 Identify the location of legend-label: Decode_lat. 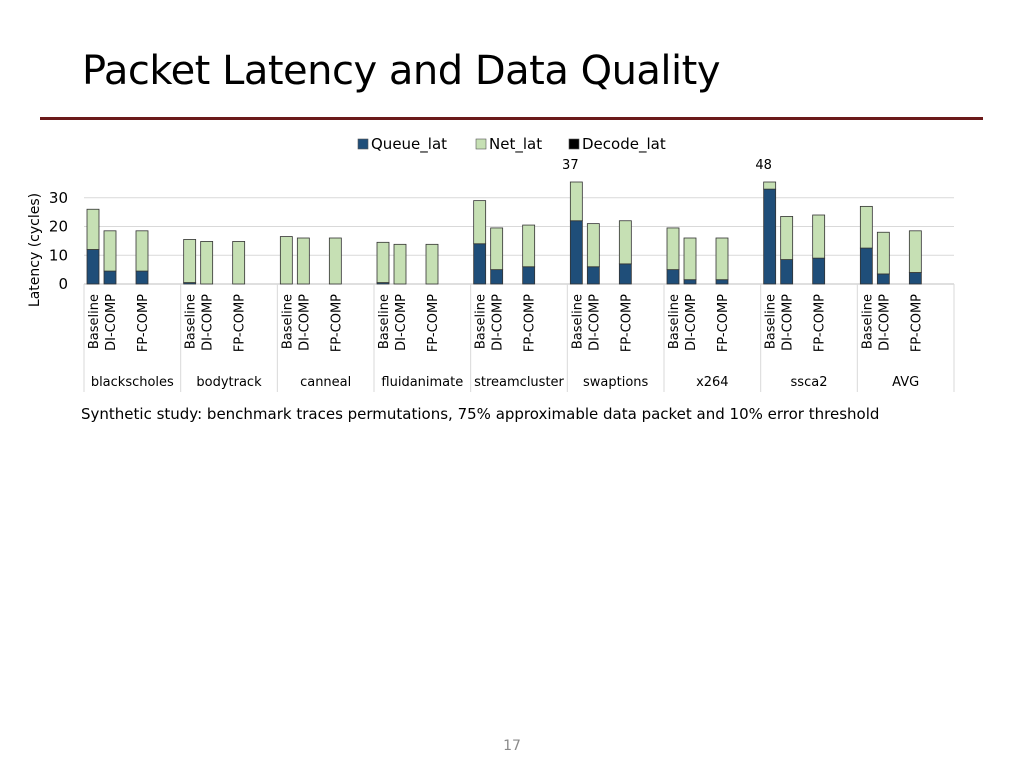
(624, 144).